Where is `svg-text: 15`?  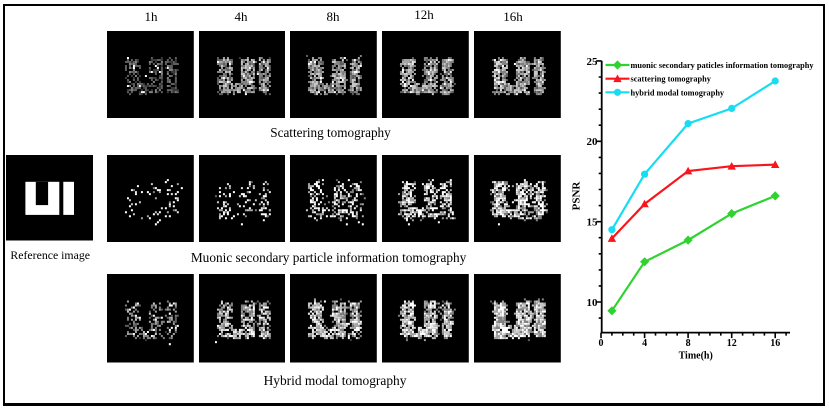 svg-text: 15 is located at coordinates (593, 223).